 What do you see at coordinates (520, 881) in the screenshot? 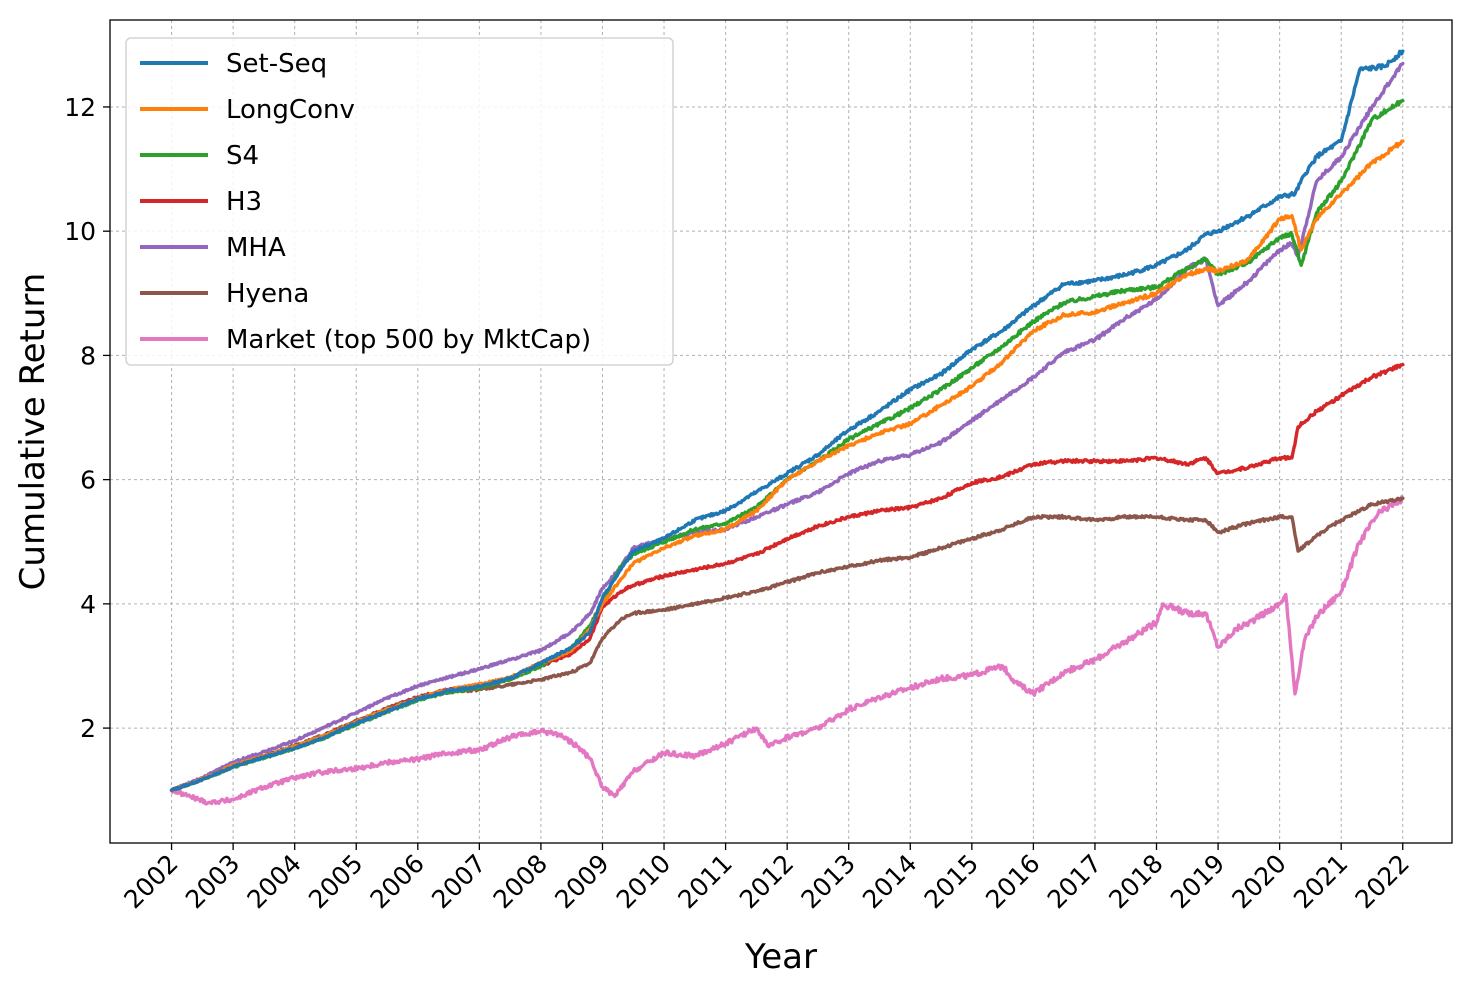
I see `x-tick-label: 2008` at bounding box center [520, 881].